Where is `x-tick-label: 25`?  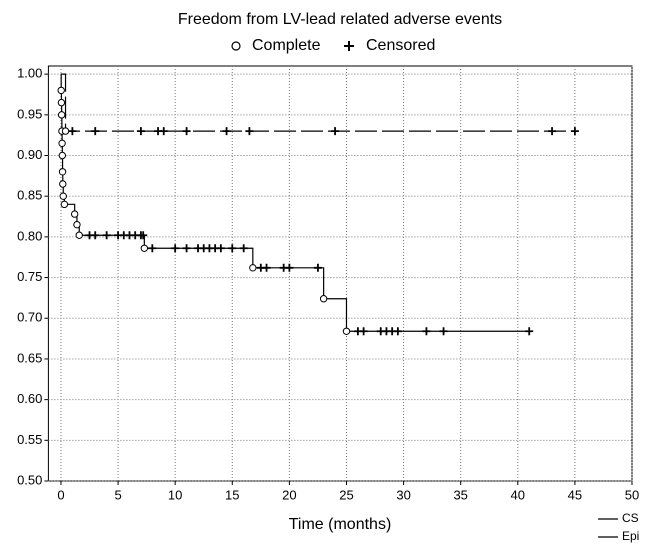
x-tick-label: 25 is located at coordinates (346, 494).